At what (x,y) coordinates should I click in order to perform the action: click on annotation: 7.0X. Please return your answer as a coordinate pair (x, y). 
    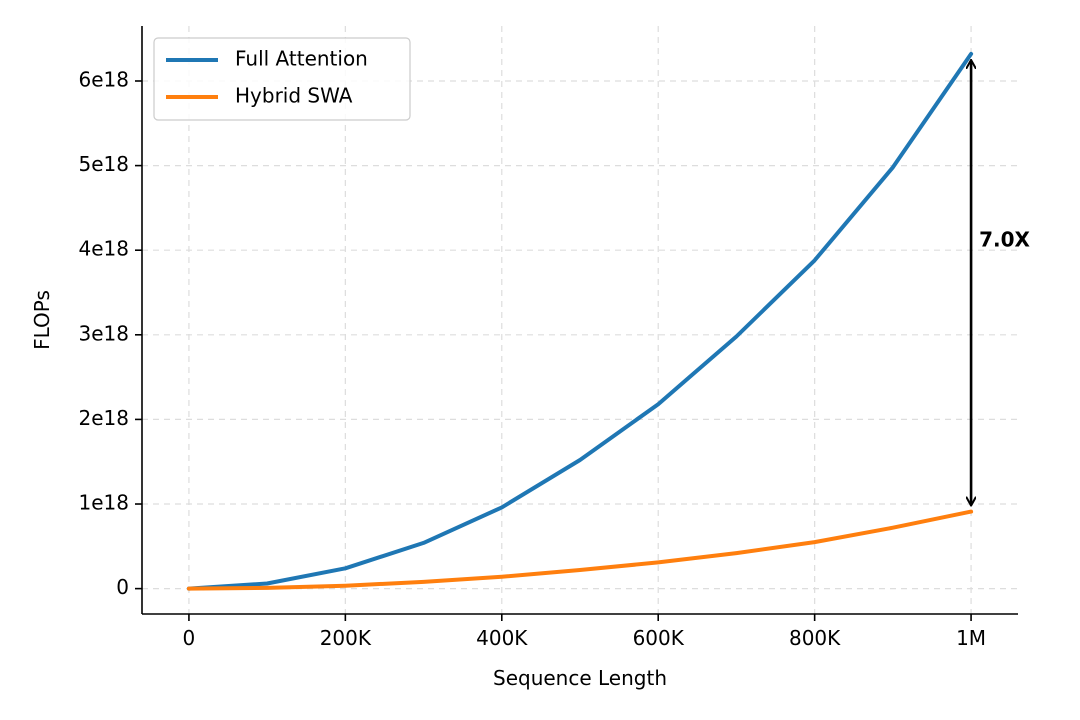
    Looking at the image, I should click on (1001, 283).